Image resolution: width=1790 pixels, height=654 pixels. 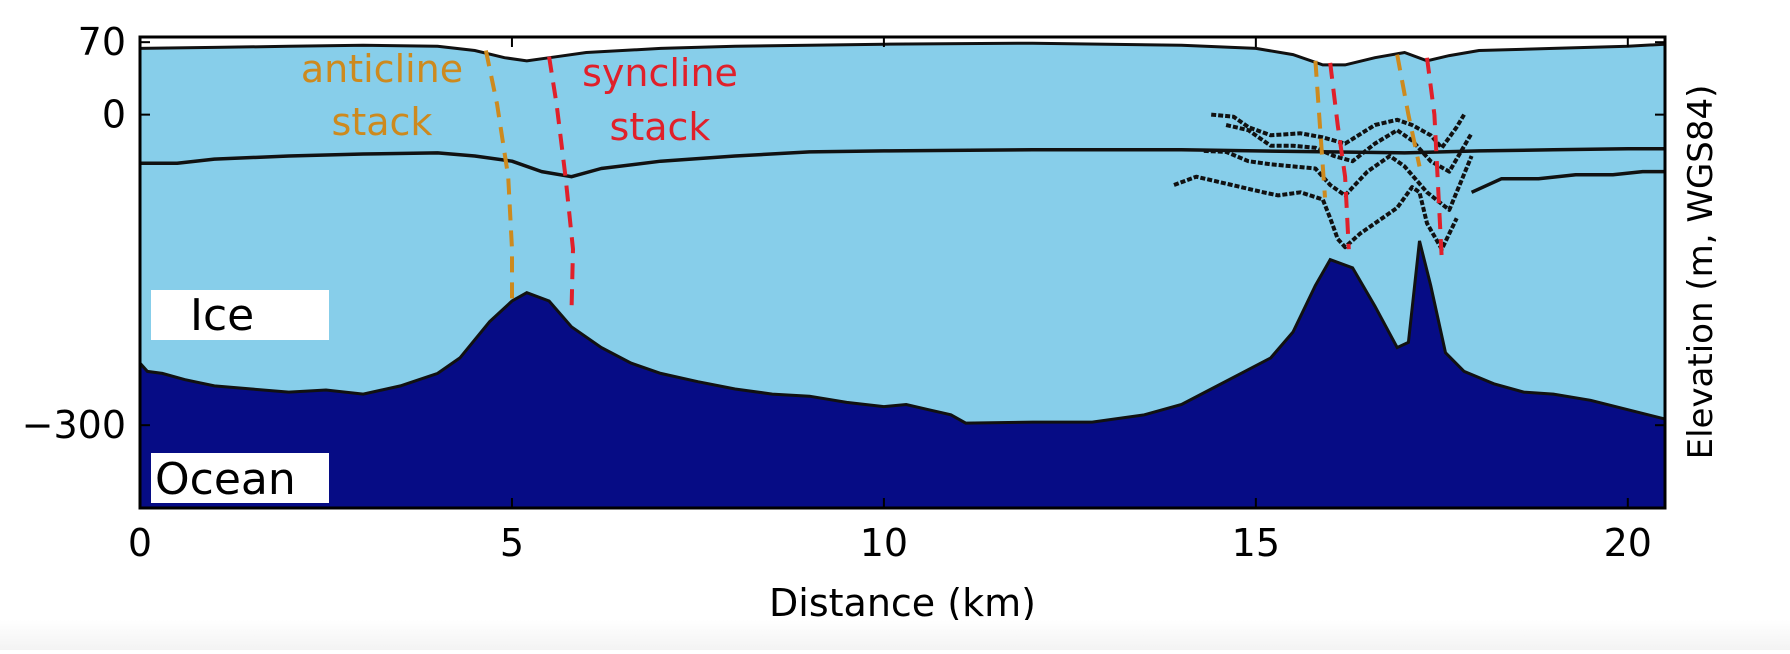 I want to click on ice-label: Ice, so click(x=222, y=315).